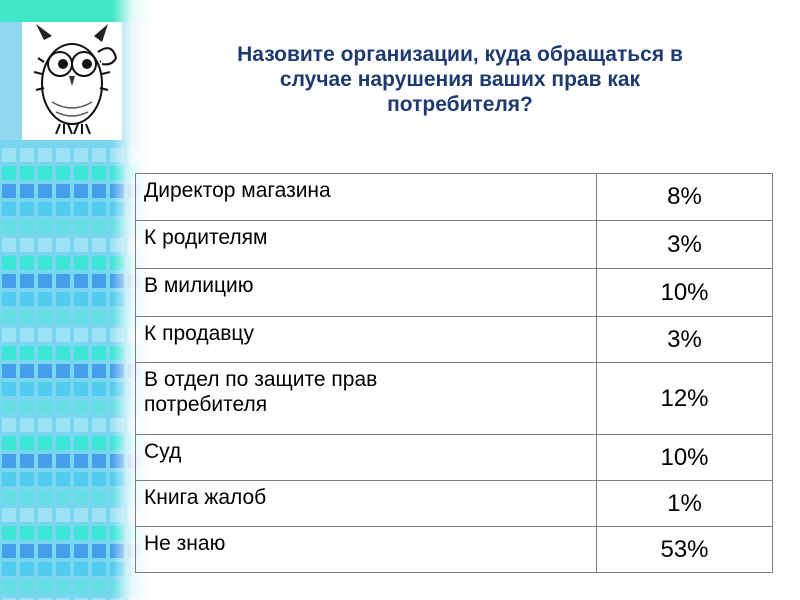 Image resolution: width=800 pixels, height=600 pixels. I want to click on title-line-2: случае нарушения ваших прав как, so click(460, 79).